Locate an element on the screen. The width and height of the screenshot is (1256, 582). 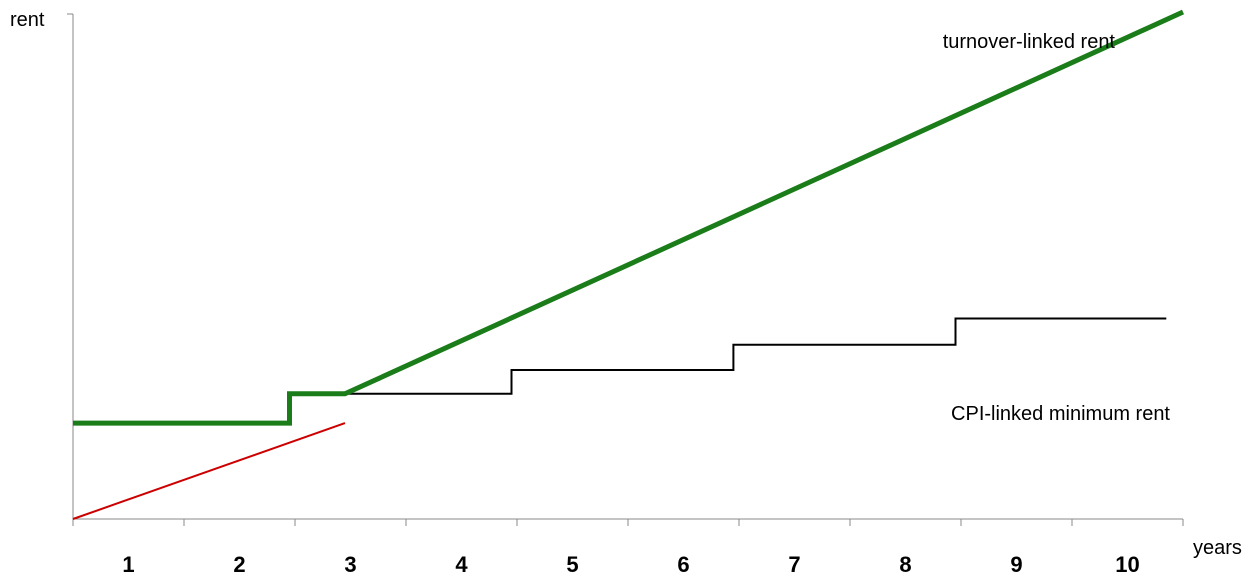
x-tick-label: 8 is located at coordinates (905, 564).